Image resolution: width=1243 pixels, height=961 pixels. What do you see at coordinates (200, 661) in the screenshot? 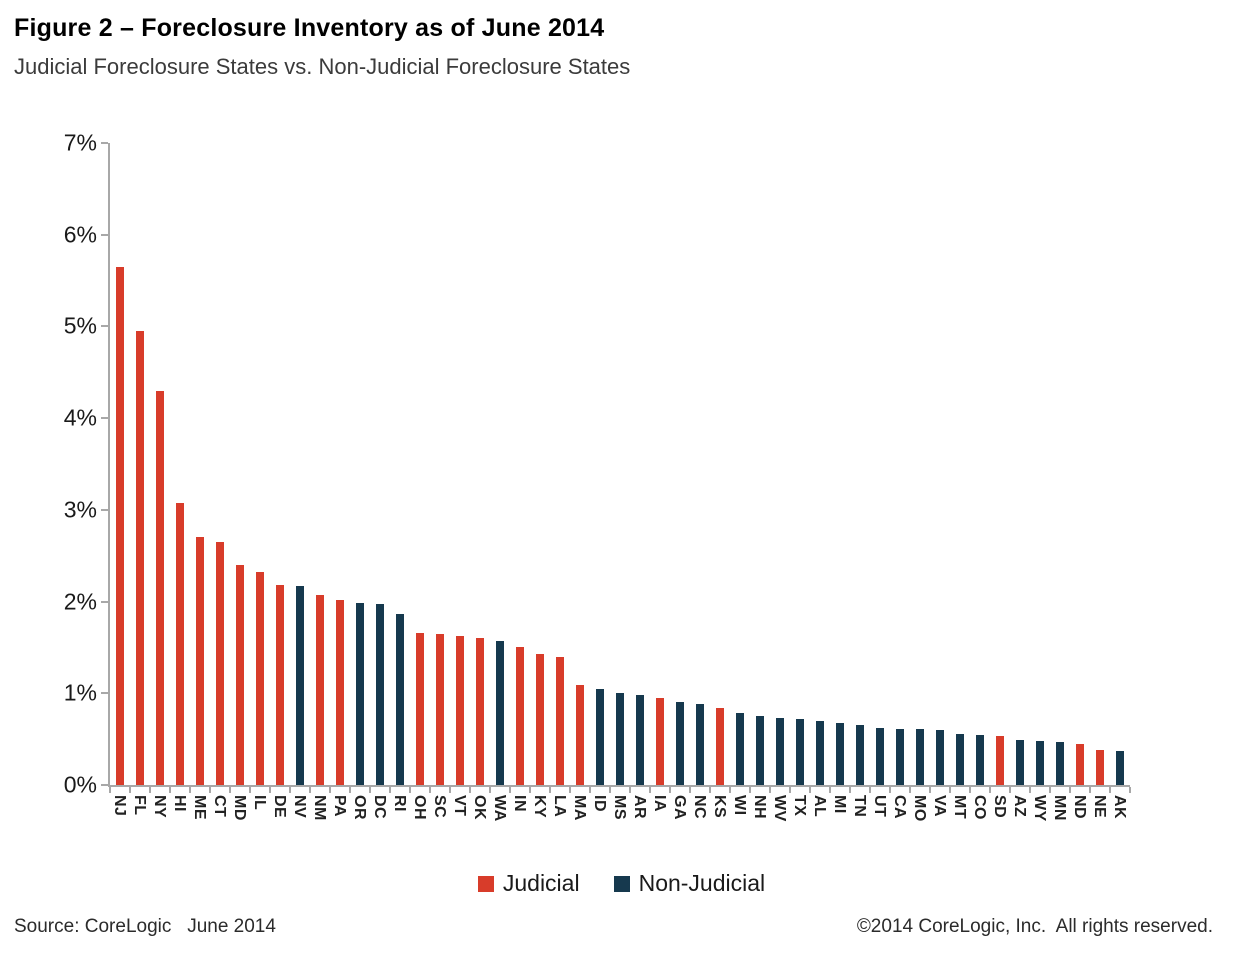
I see `bar-ME` at bounding box center [200, 661].